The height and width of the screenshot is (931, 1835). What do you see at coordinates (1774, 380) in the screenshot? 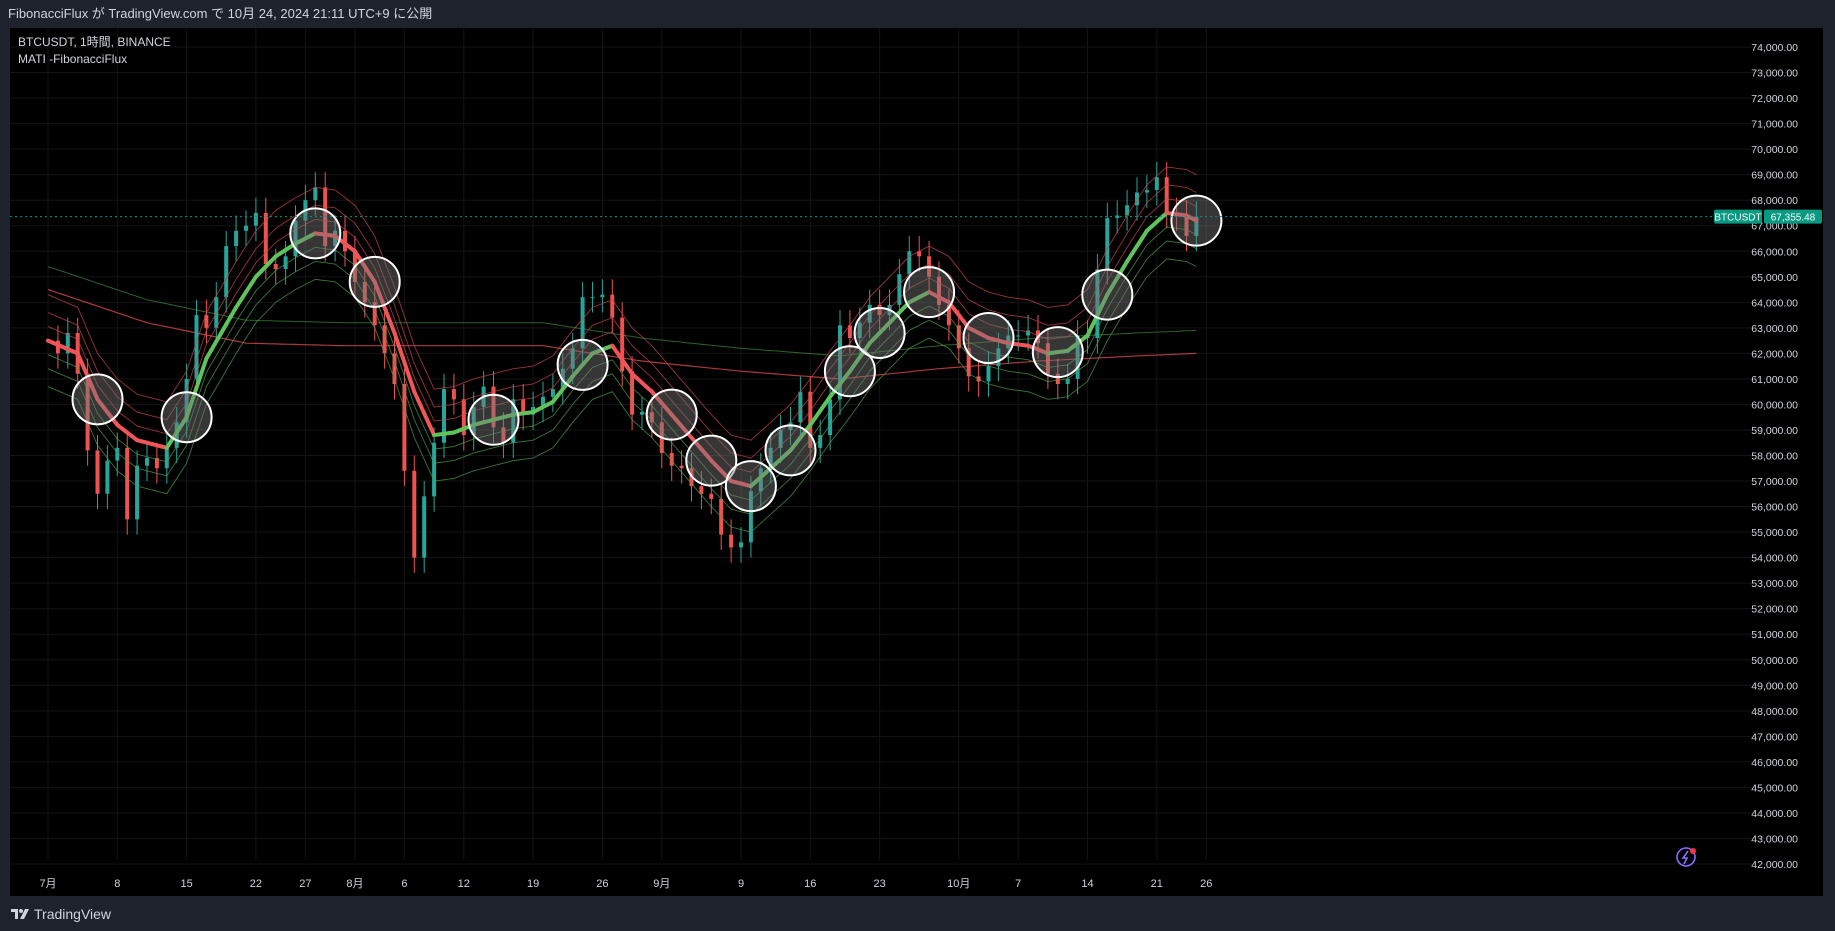
I see `y-tick-label: 61,000.00` at bounding box center [1774, 380].